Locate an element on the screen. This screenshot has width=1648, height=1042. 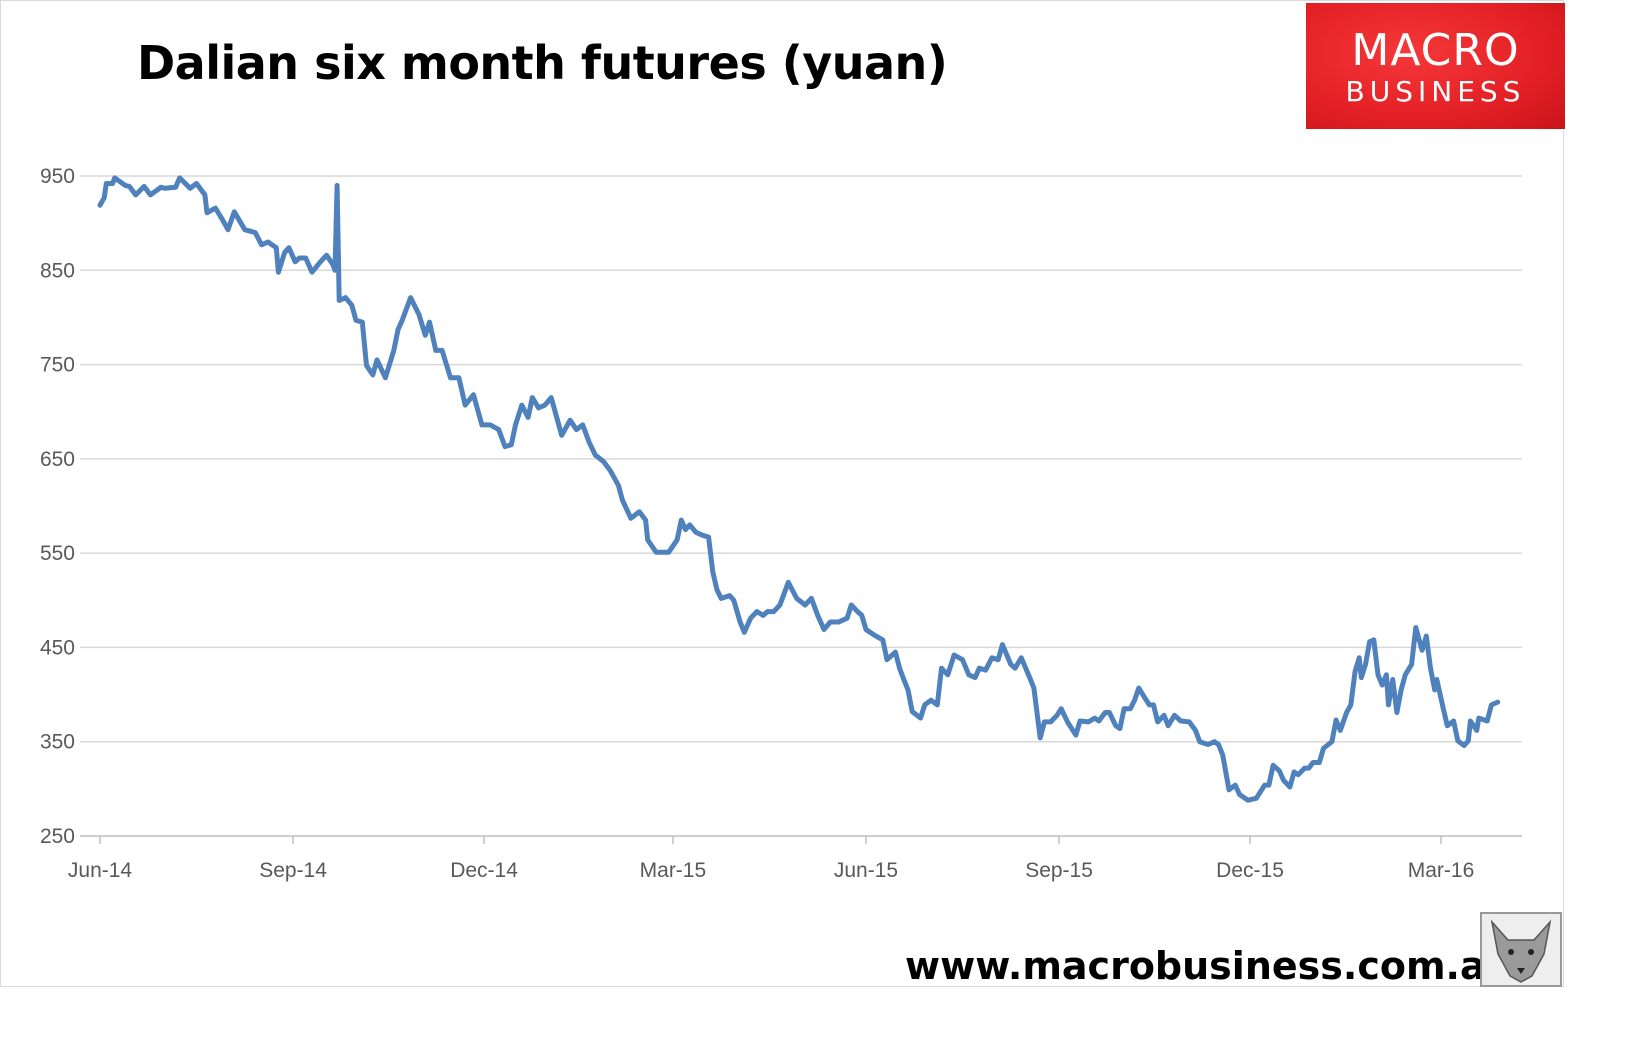
x-tick-label: Dec-15 is located at coordinates (1250, 870).